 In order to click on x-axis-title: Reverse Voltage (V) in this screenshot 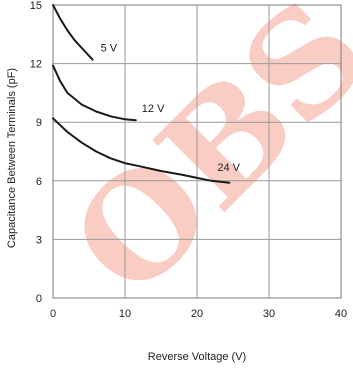, I will do `click(197, 357)`.